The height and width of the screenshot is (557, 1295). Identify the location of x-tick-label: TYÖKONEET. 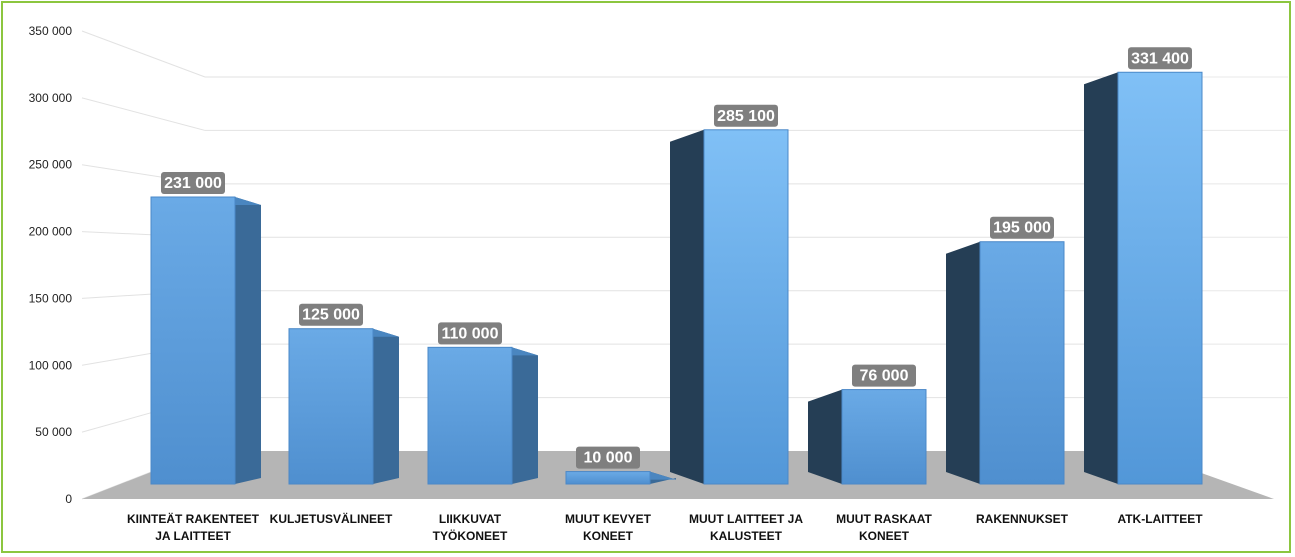
(470, 535).